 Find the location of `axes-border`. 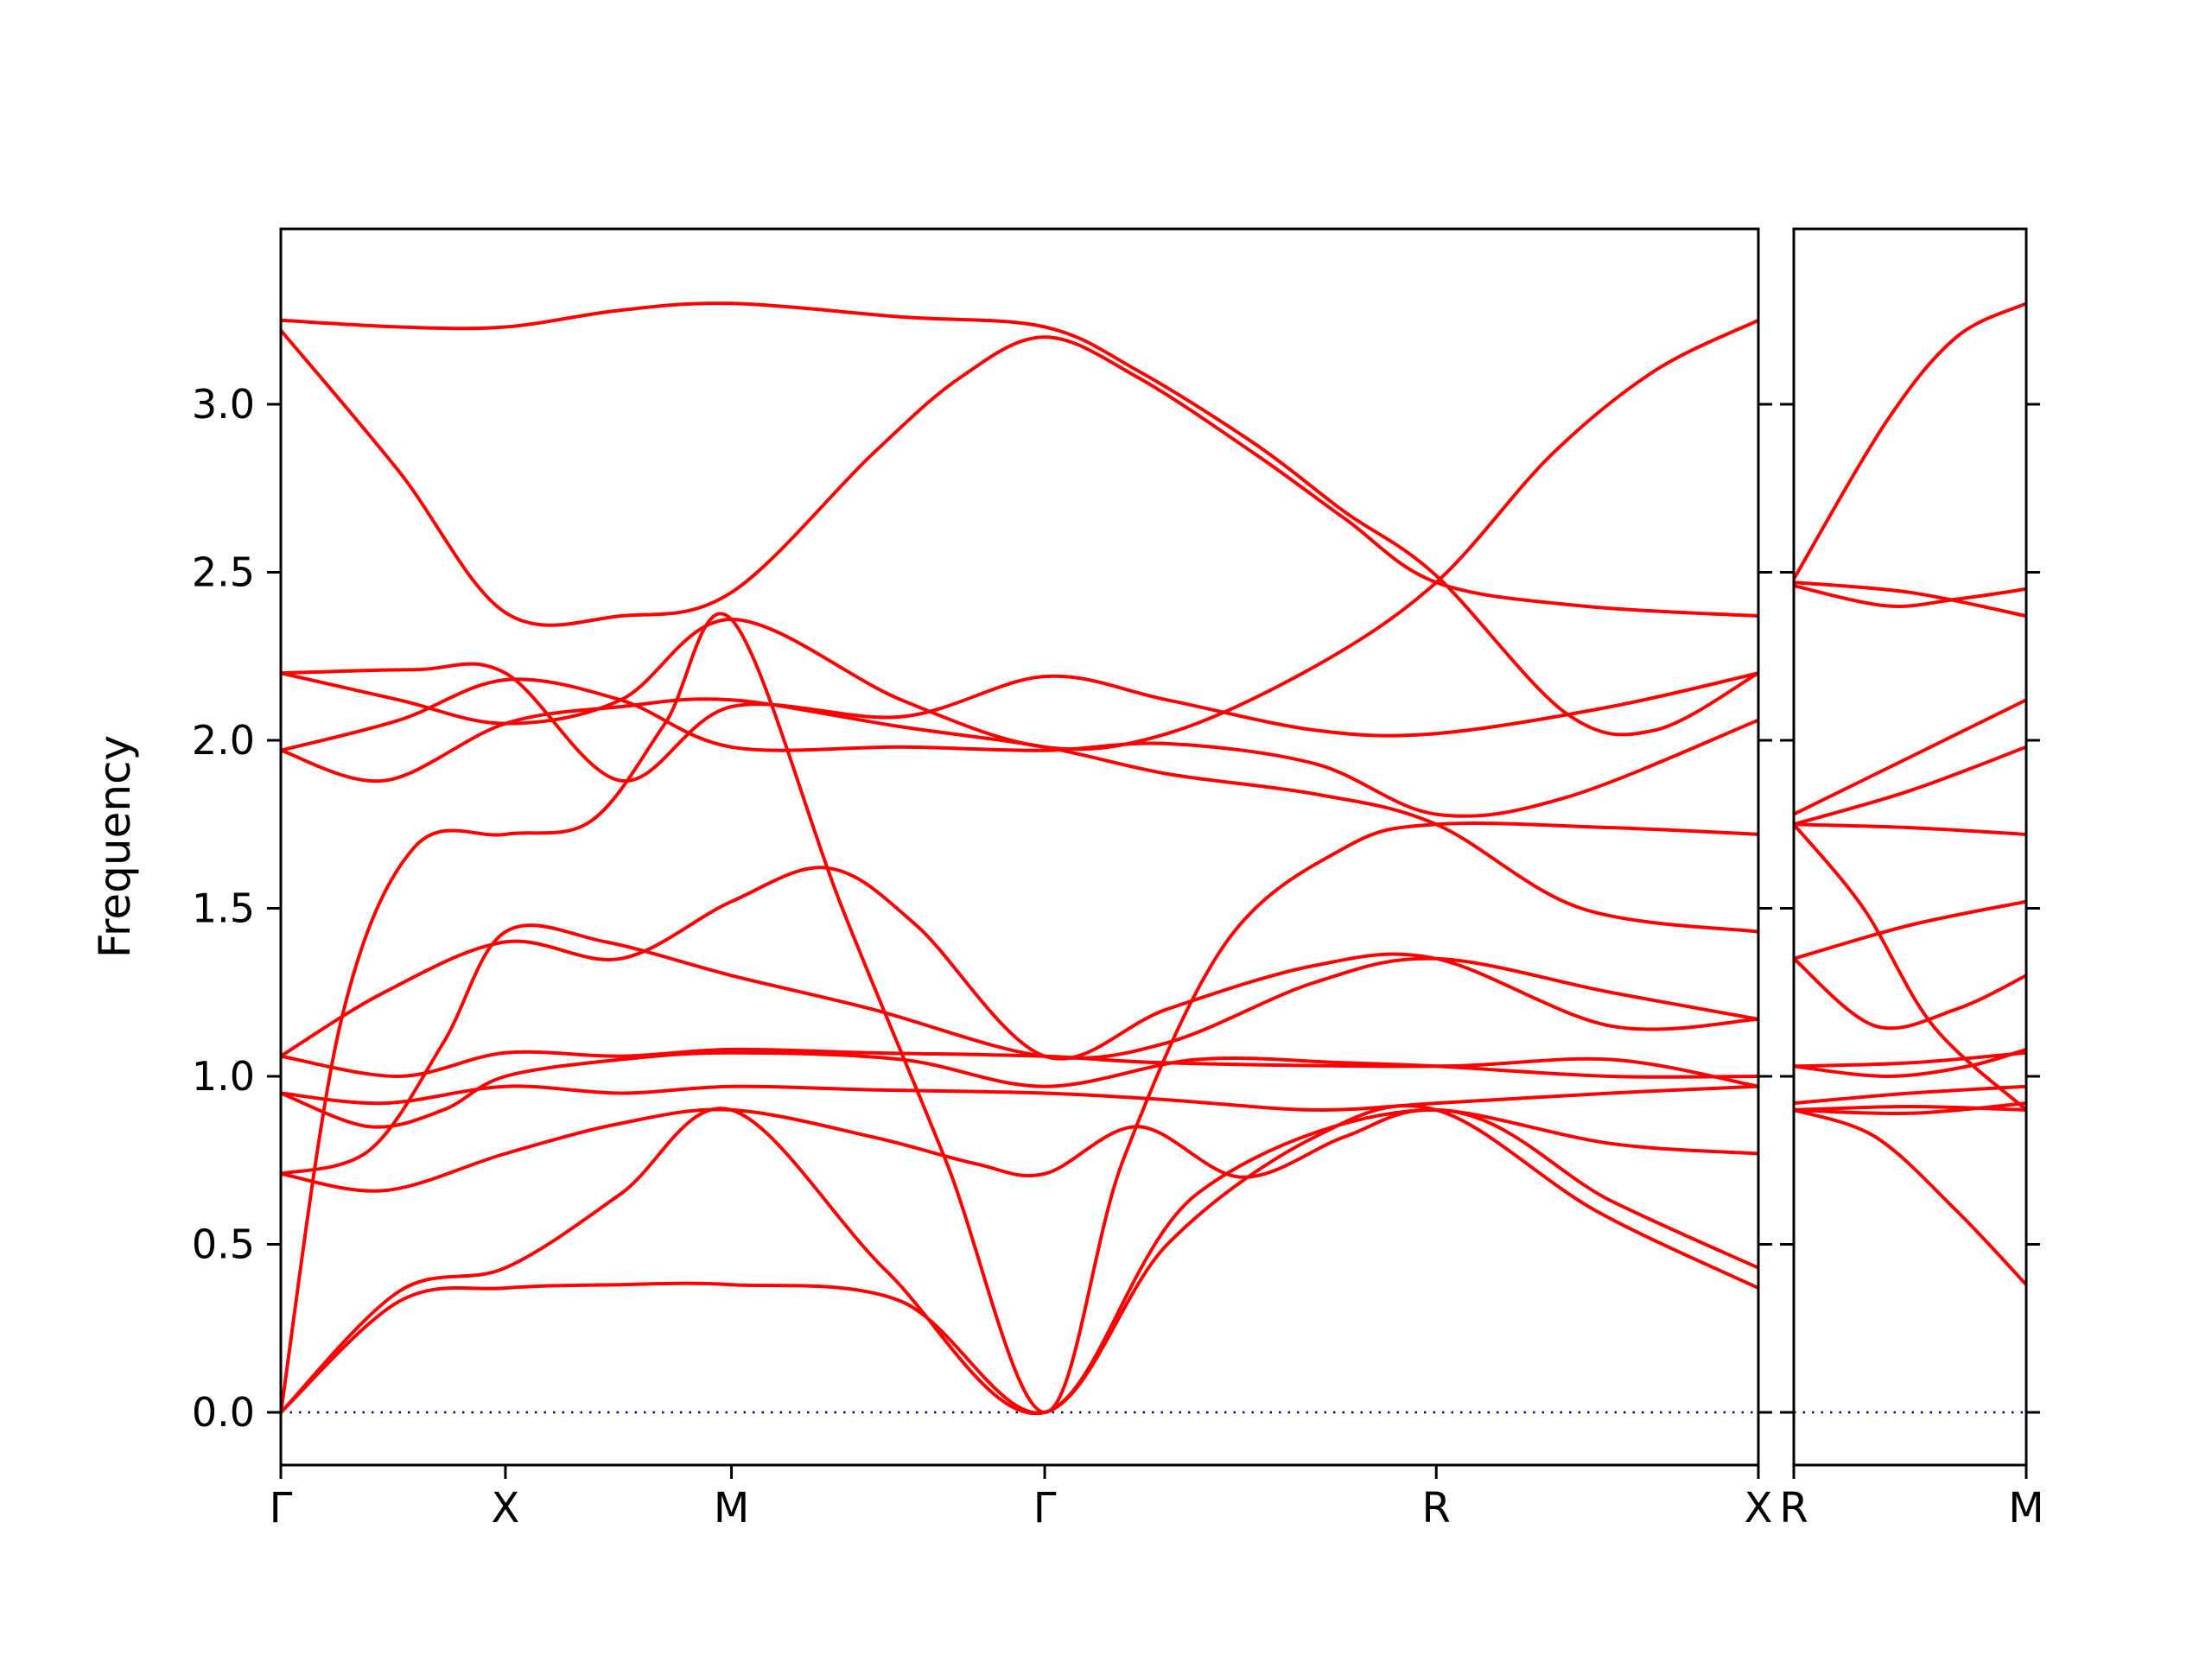

axes-border is located at coordinates (1910, 847).